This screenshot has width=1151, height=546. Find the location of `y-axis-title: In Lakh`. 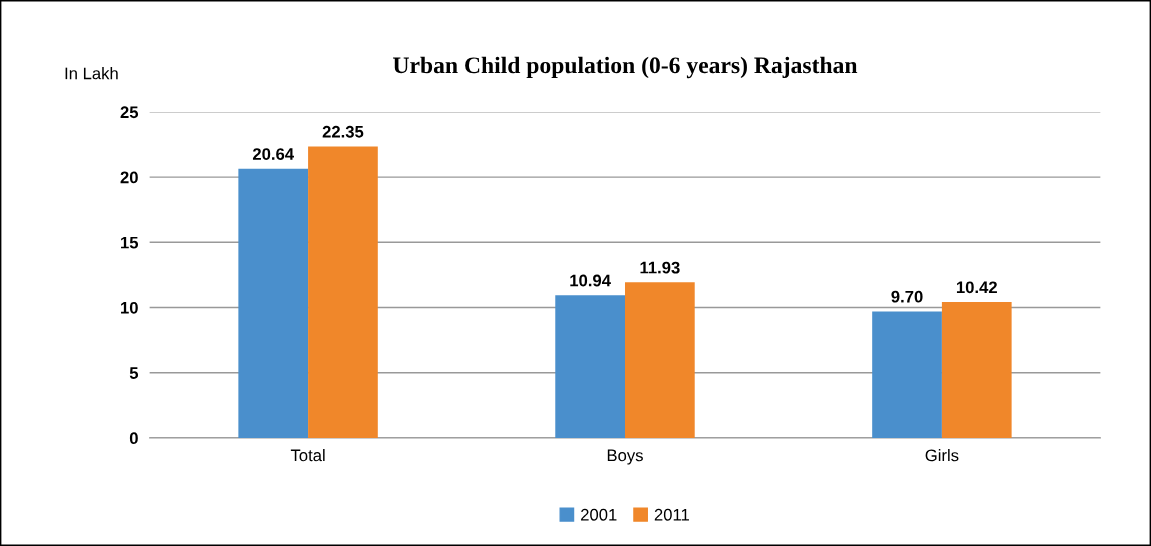

y-axis-title: In Lakh is located at coordinates (91, 73).